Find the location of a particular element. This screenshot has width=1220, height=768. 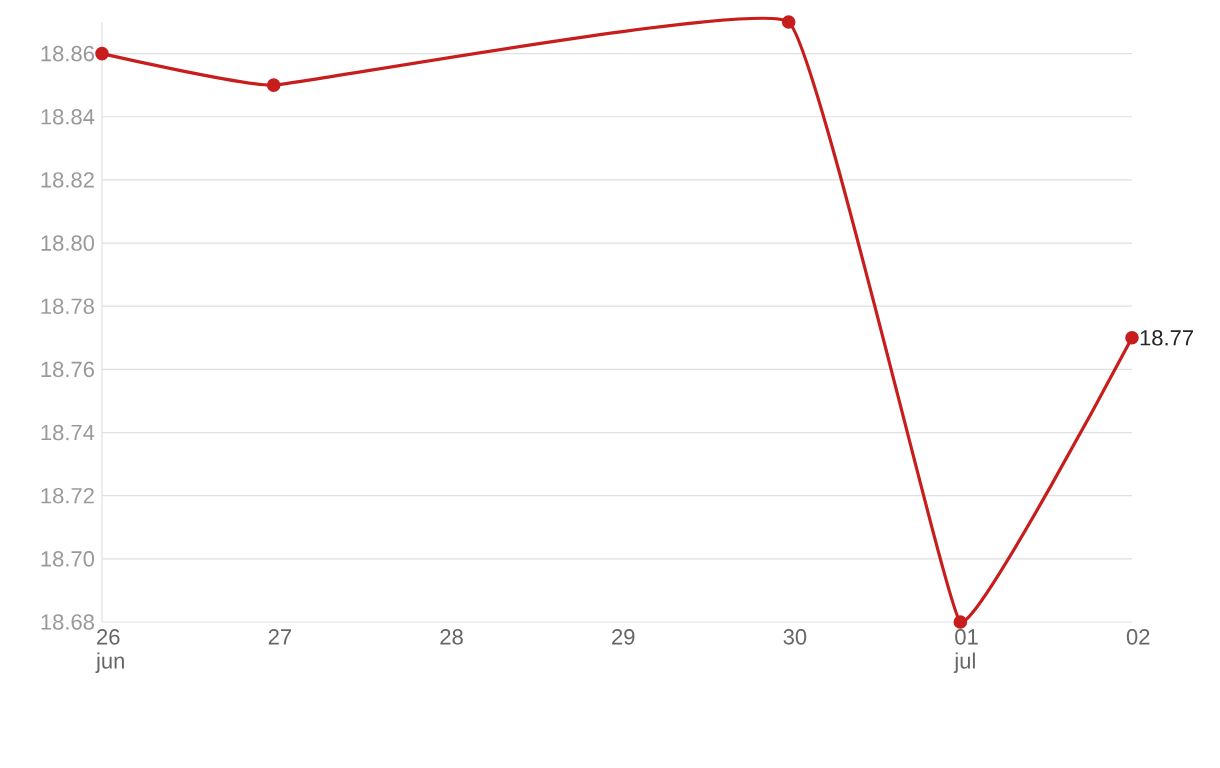

y-tick-label: 18.70 is located at coordinates (68, 559).